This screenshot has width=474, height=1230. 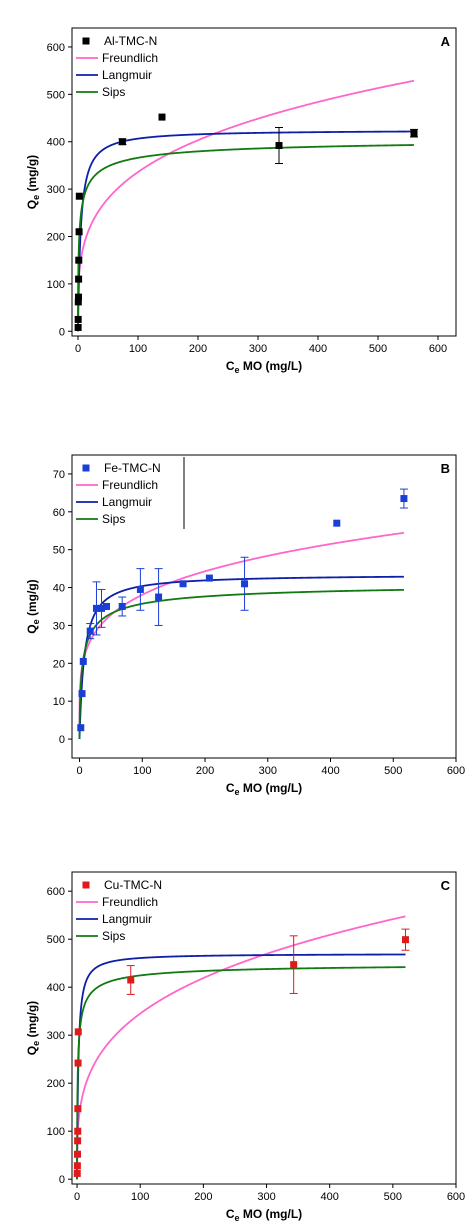 What do you see at coordinates (446, 41) in the screenshot?
I see `panel-label: A` at bounding box center [446, 41].